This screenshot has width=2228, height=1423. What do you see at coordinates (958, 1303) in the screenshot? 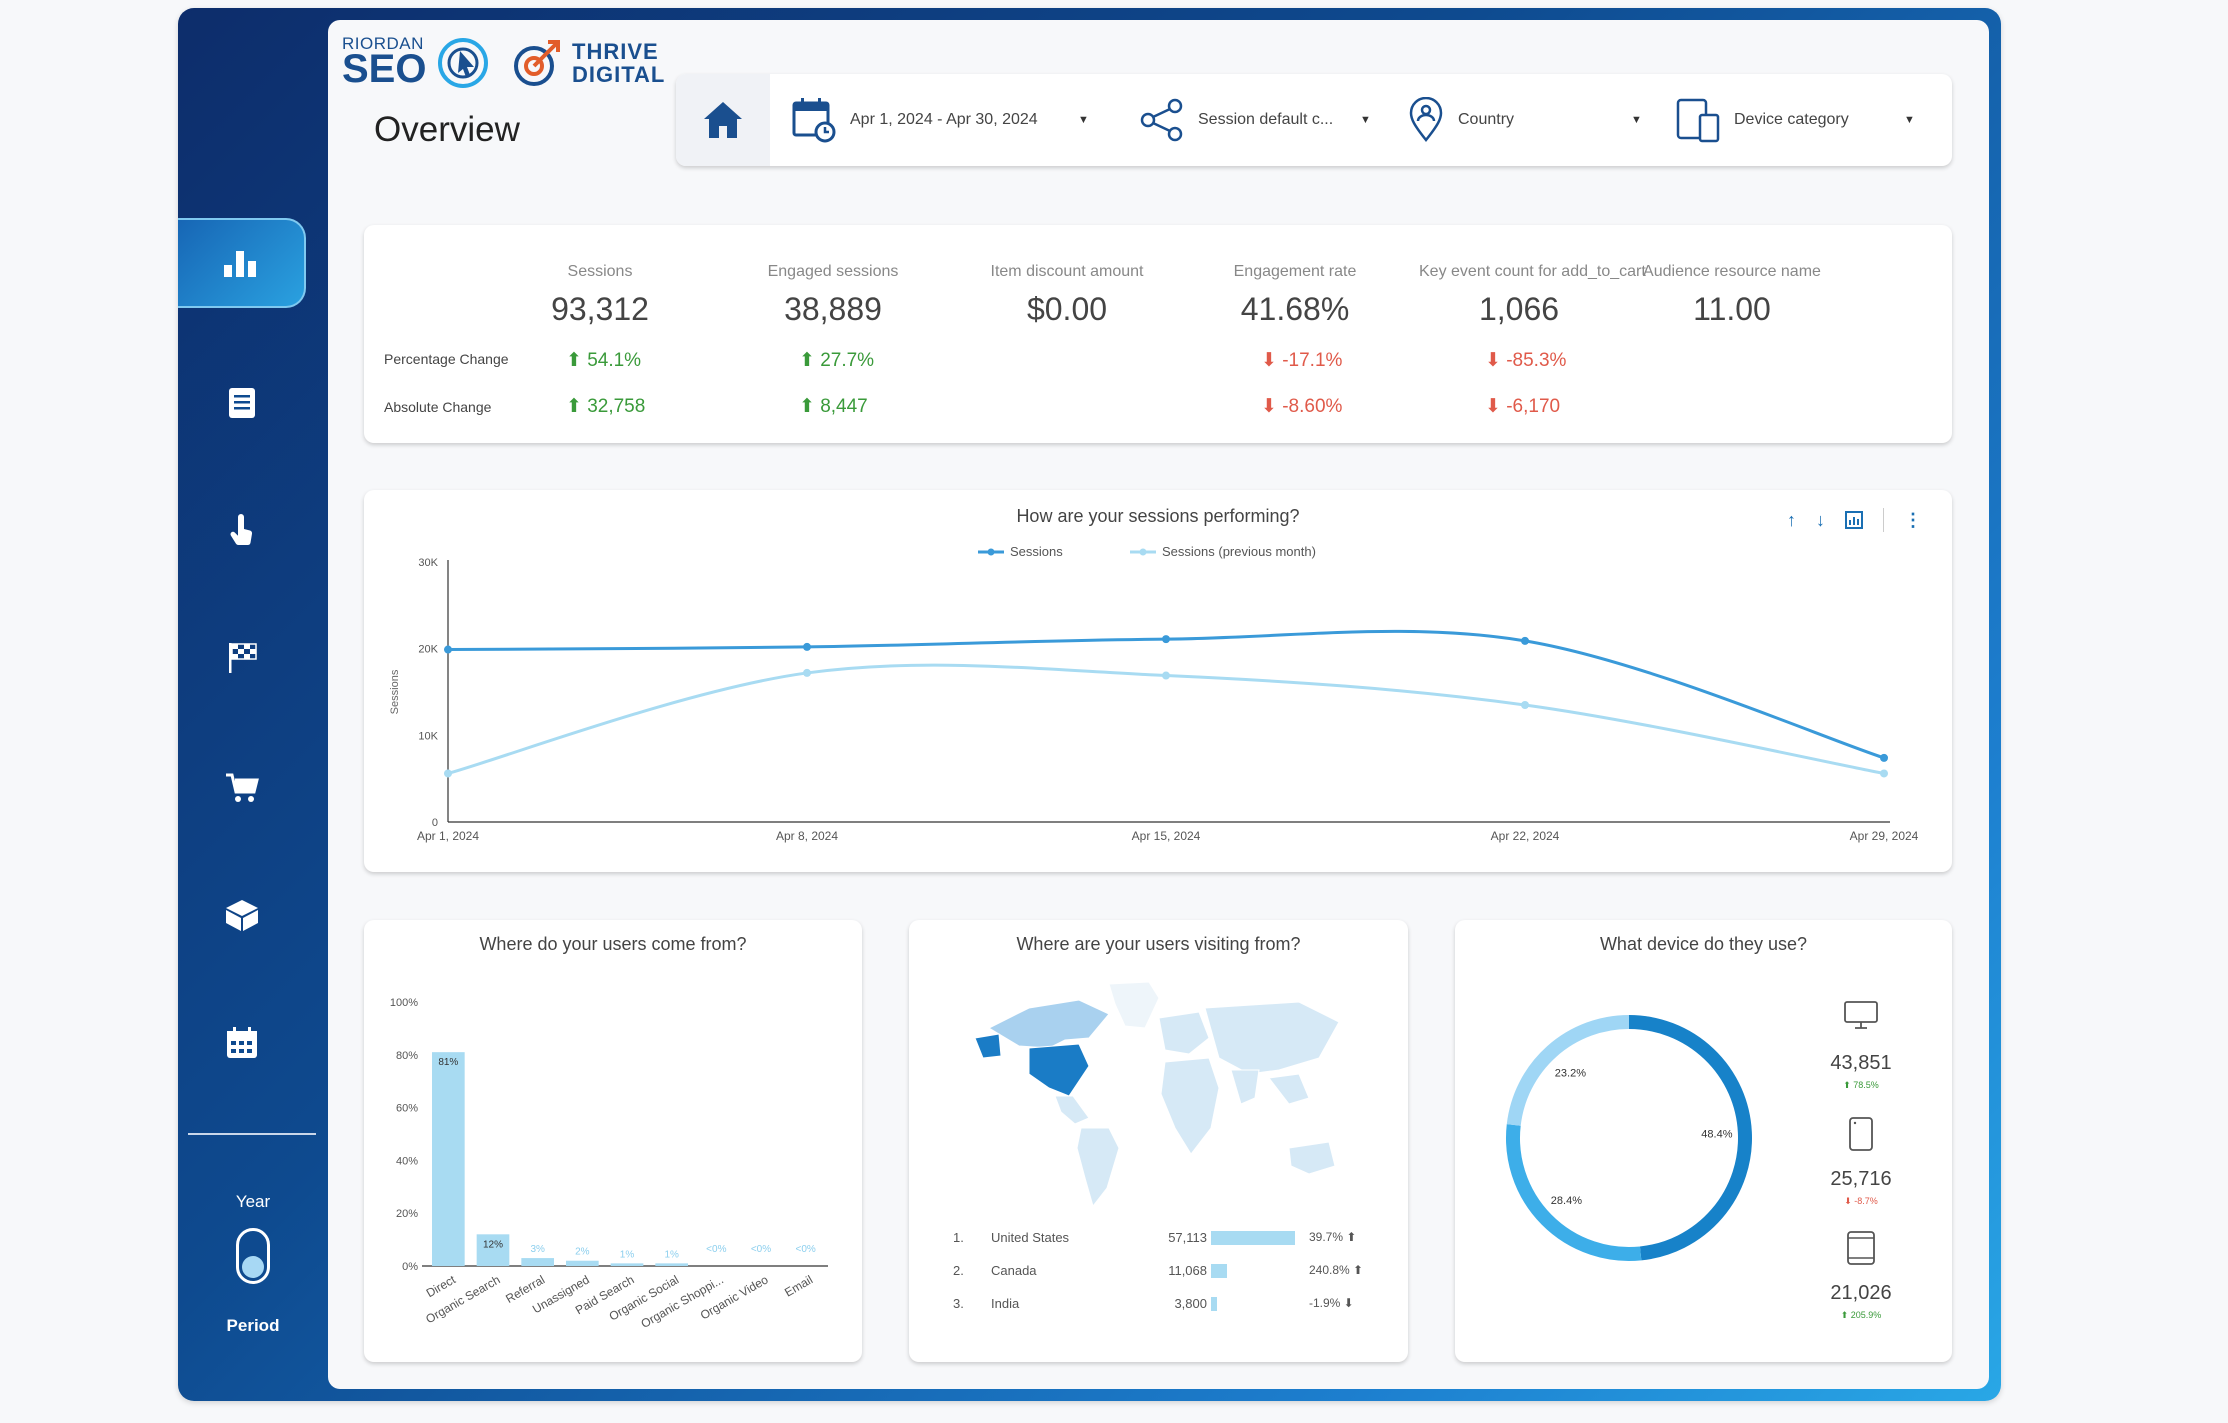
I see `geo-rank: 3.` at bounding box center [958, 1303].